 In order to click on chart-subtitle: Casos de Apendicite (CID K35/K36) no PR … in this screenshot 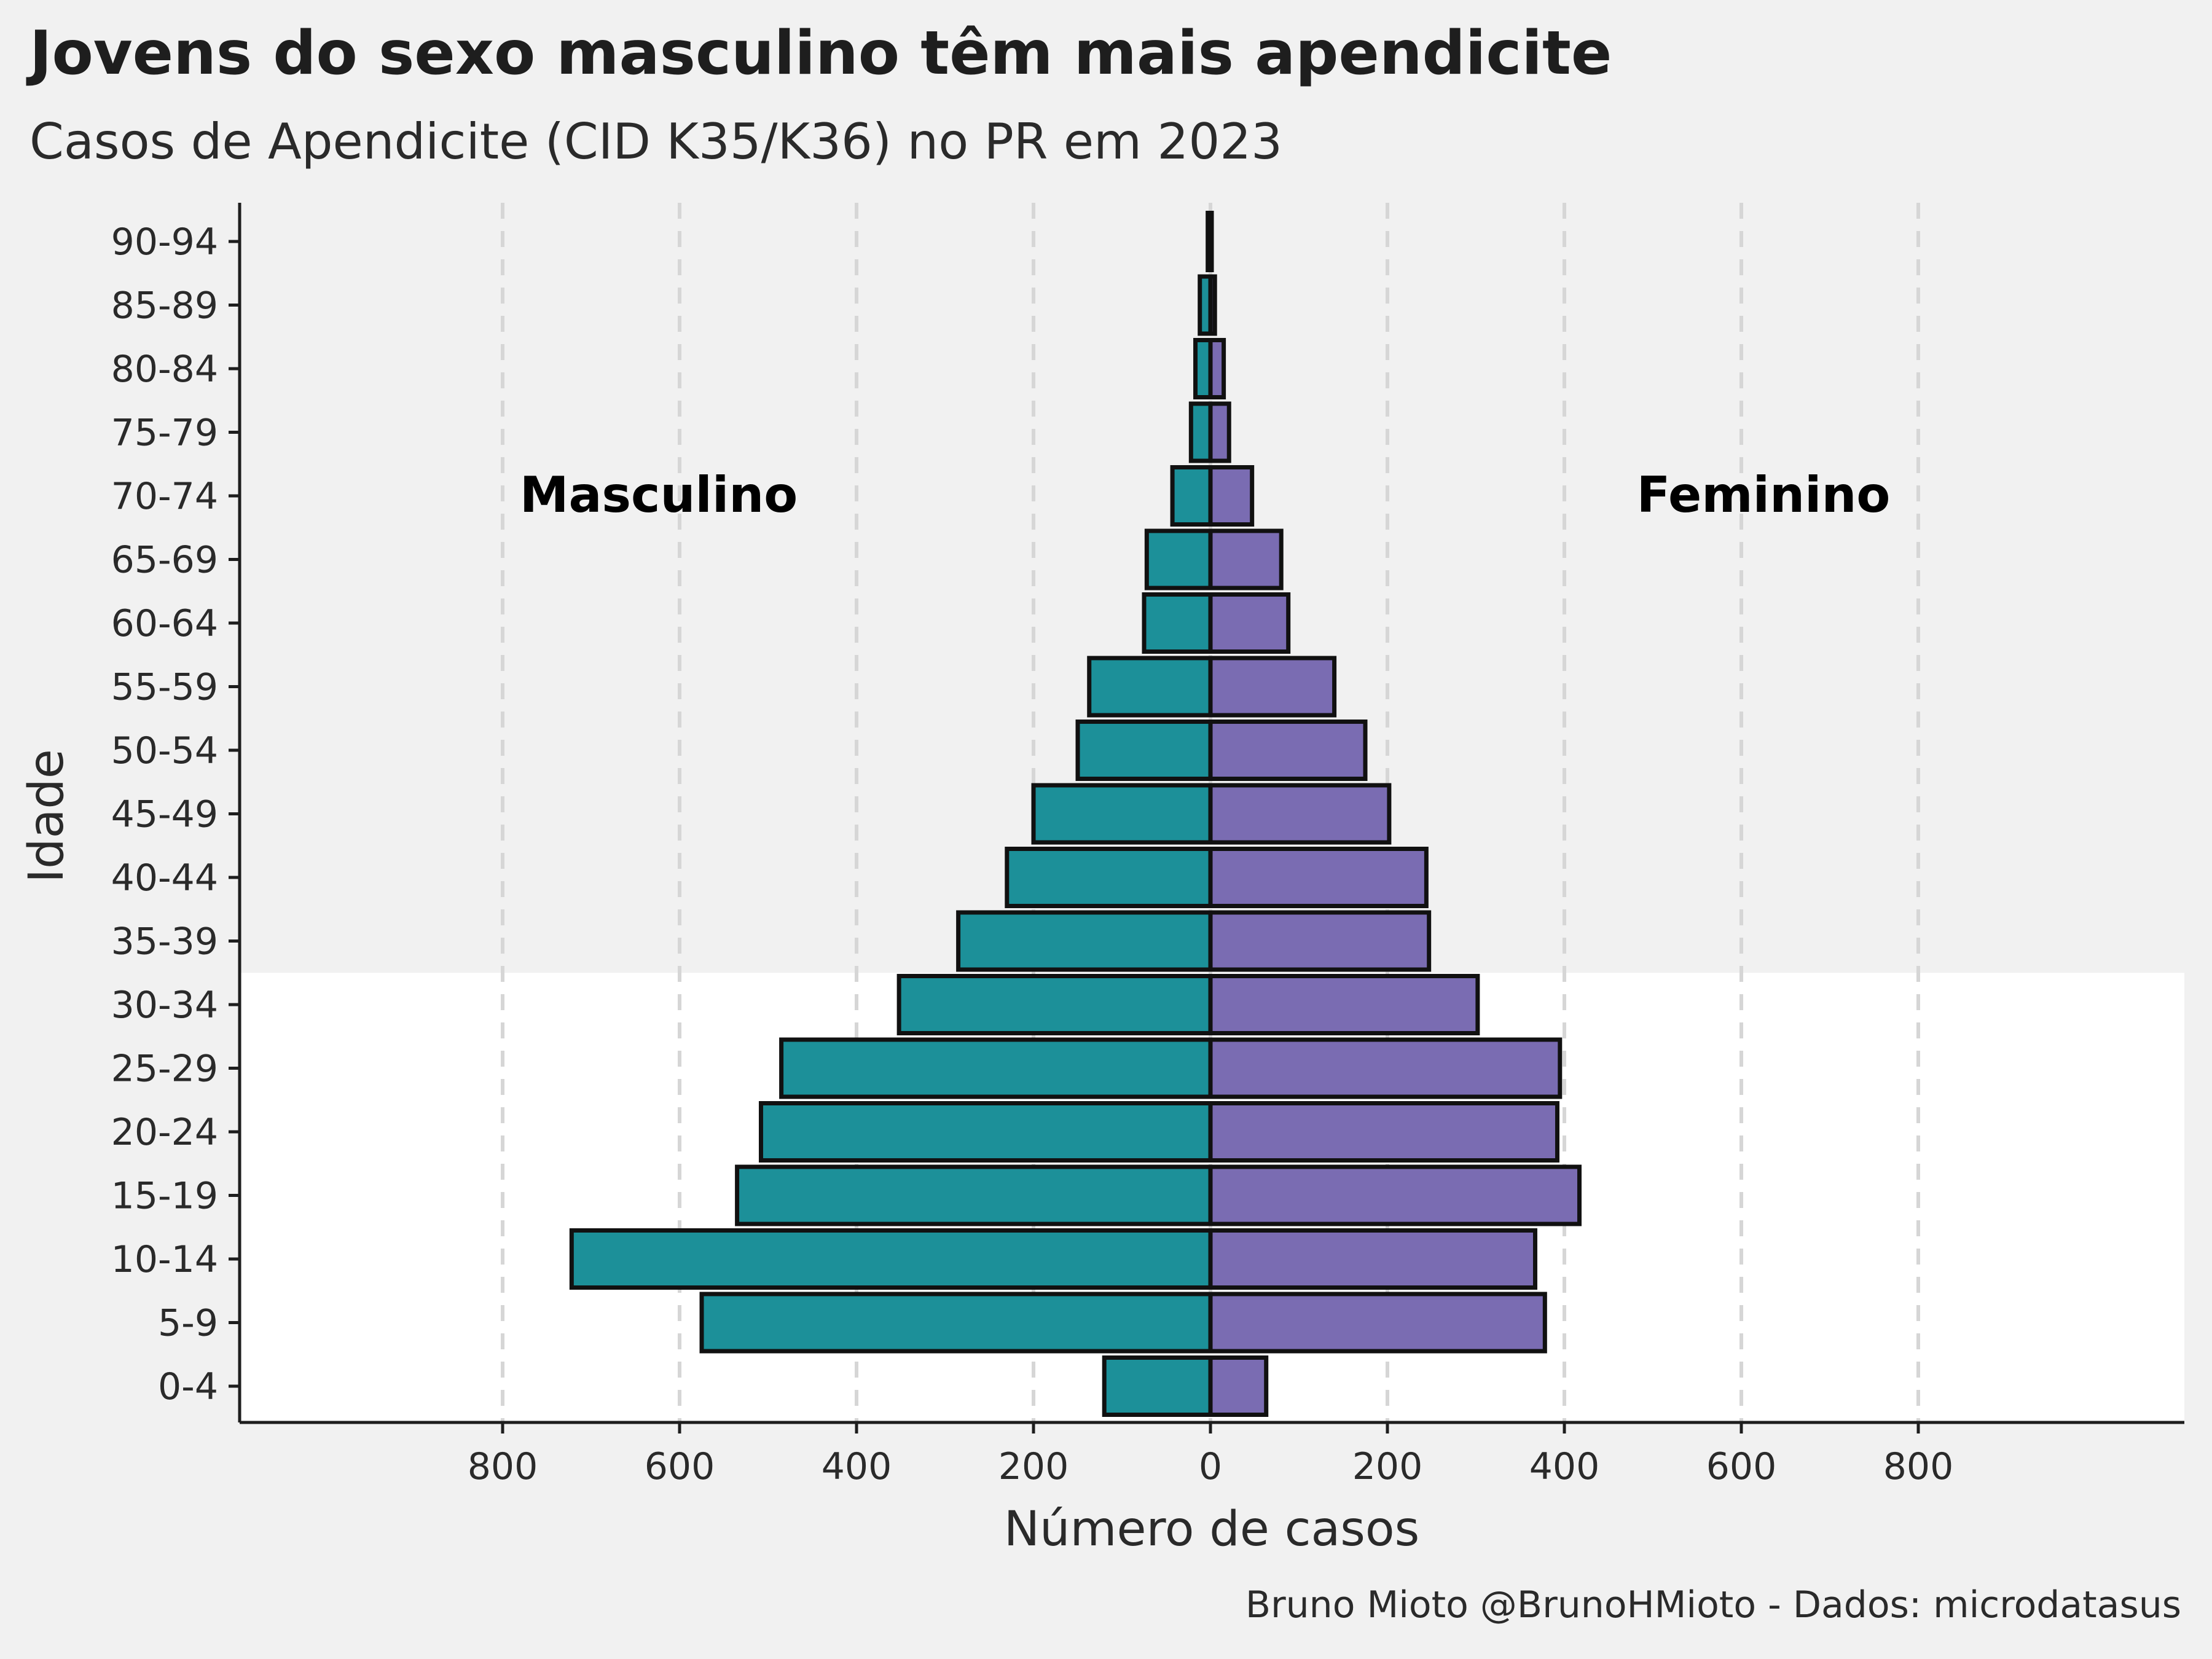, I will do `click(655, 141)`.